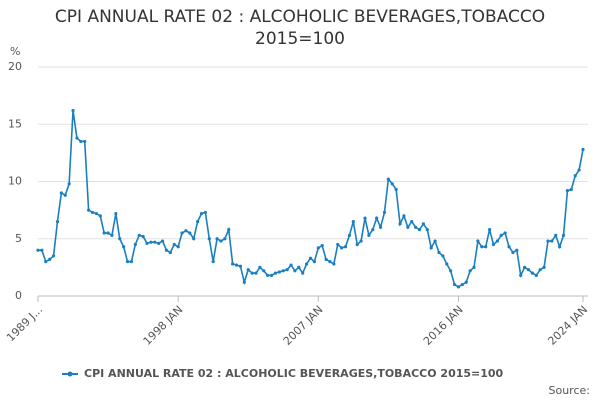 Image resolution: width=600 pixels, height=400 pixels. What do you see at coordinates (18, 238) in the screenshot?
I see `y-tick-label: 5` at bounding box center [18, 238].